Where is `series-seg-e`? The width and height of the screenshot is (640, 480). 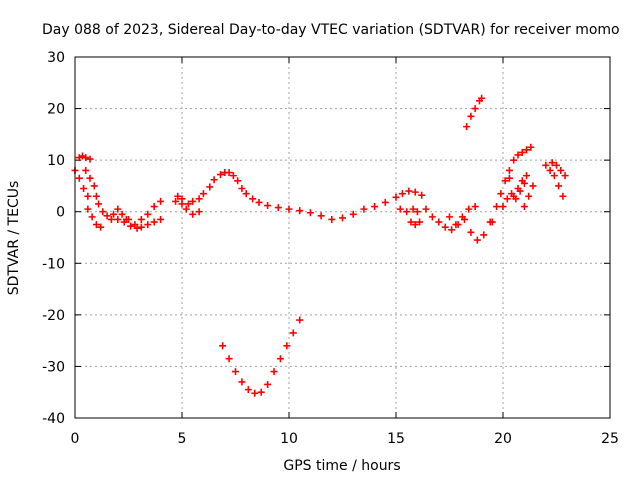
series-seg-e is located at coordinates (120, 214).